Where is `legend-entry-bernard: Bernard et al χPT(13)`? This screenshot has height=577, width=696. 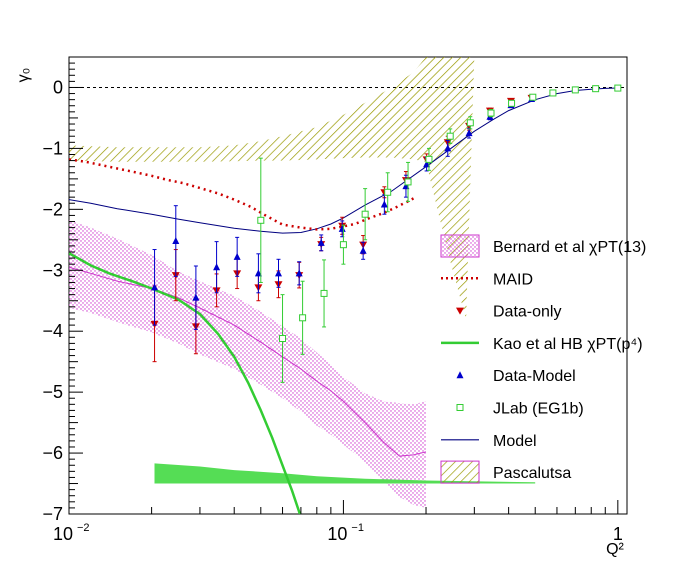
legend-entry-bernard: Bernard et al χPT(13) is located at coordinates (543, 246).